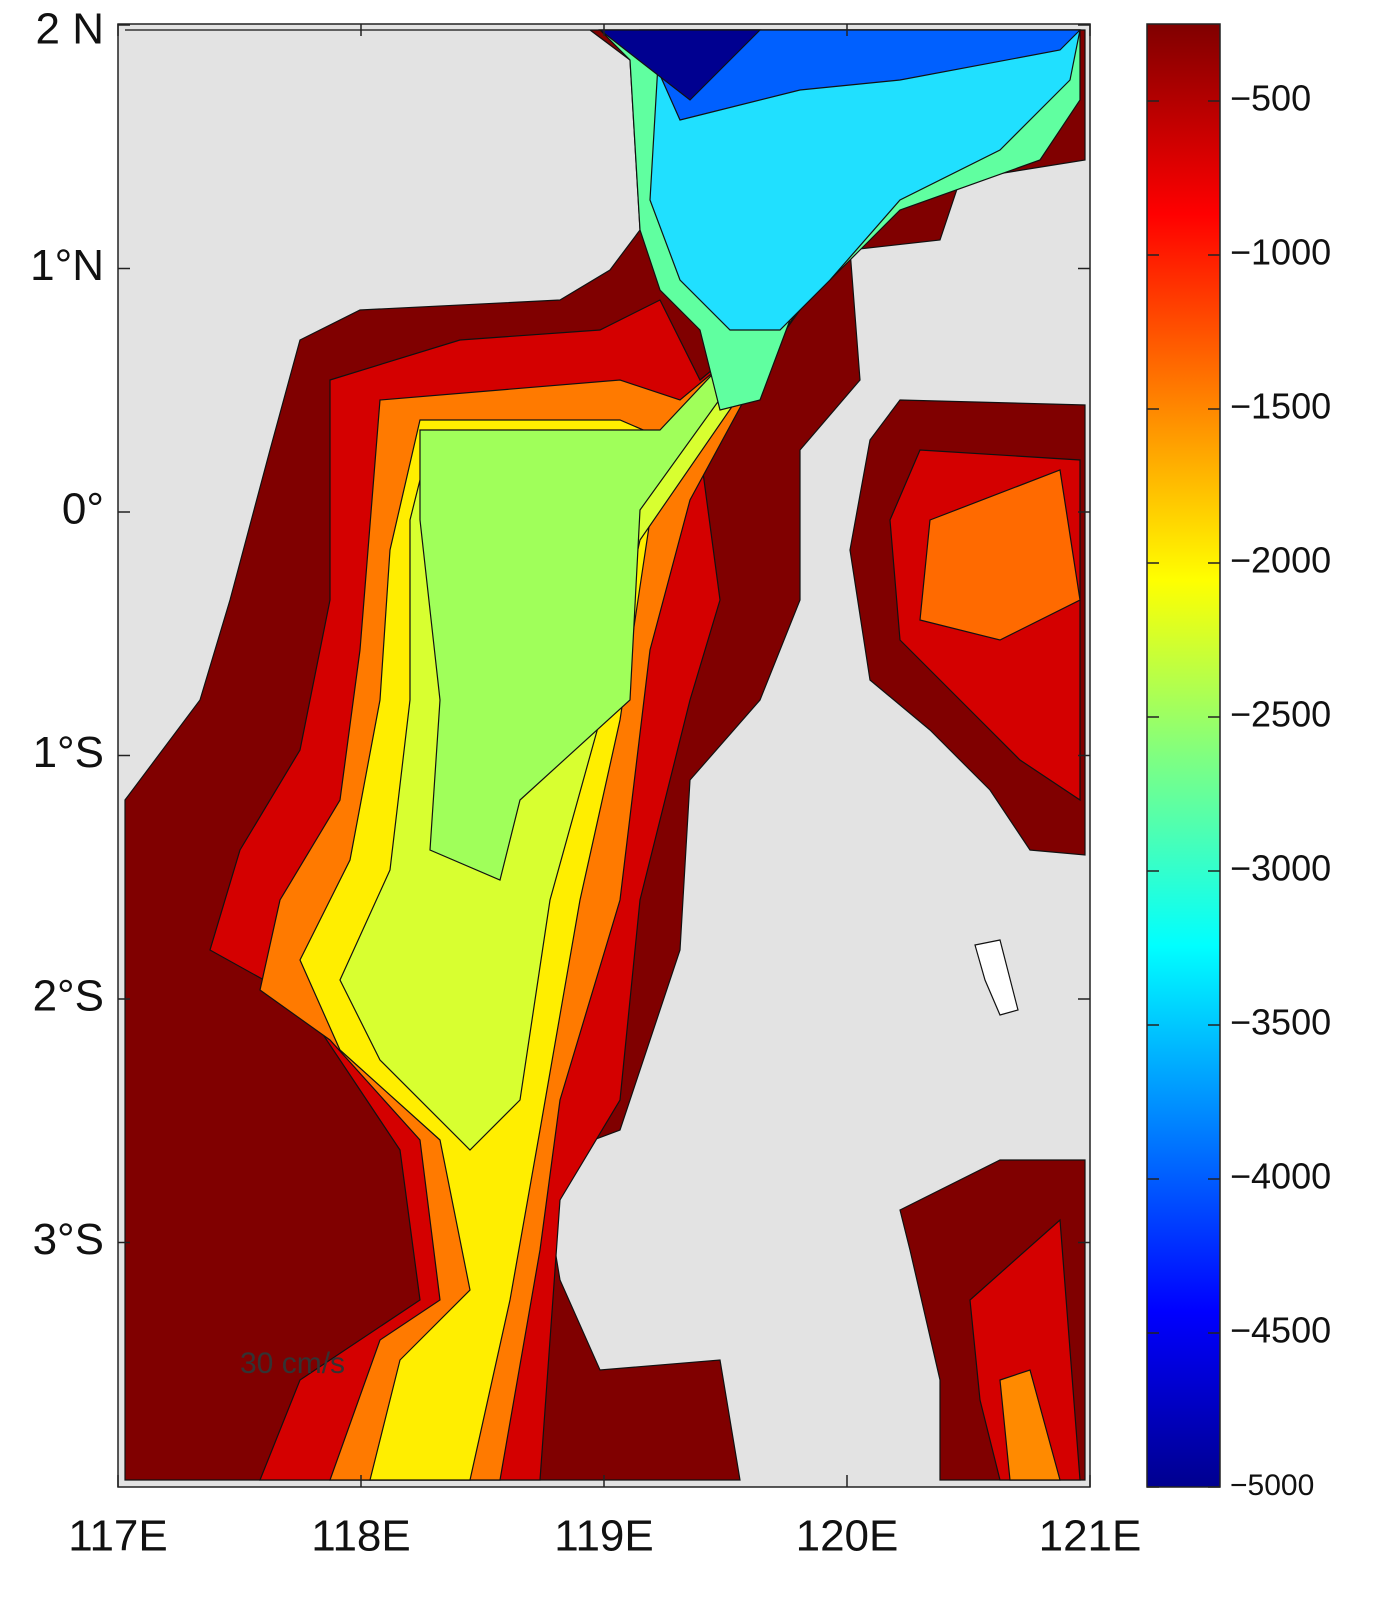 The width and height of the screenshot is (1376, 1605). What do you see at coordinates (118, 1536) in the screenshot?
I see `x-tick-label: 117E` at bounding box center [118, 1536].